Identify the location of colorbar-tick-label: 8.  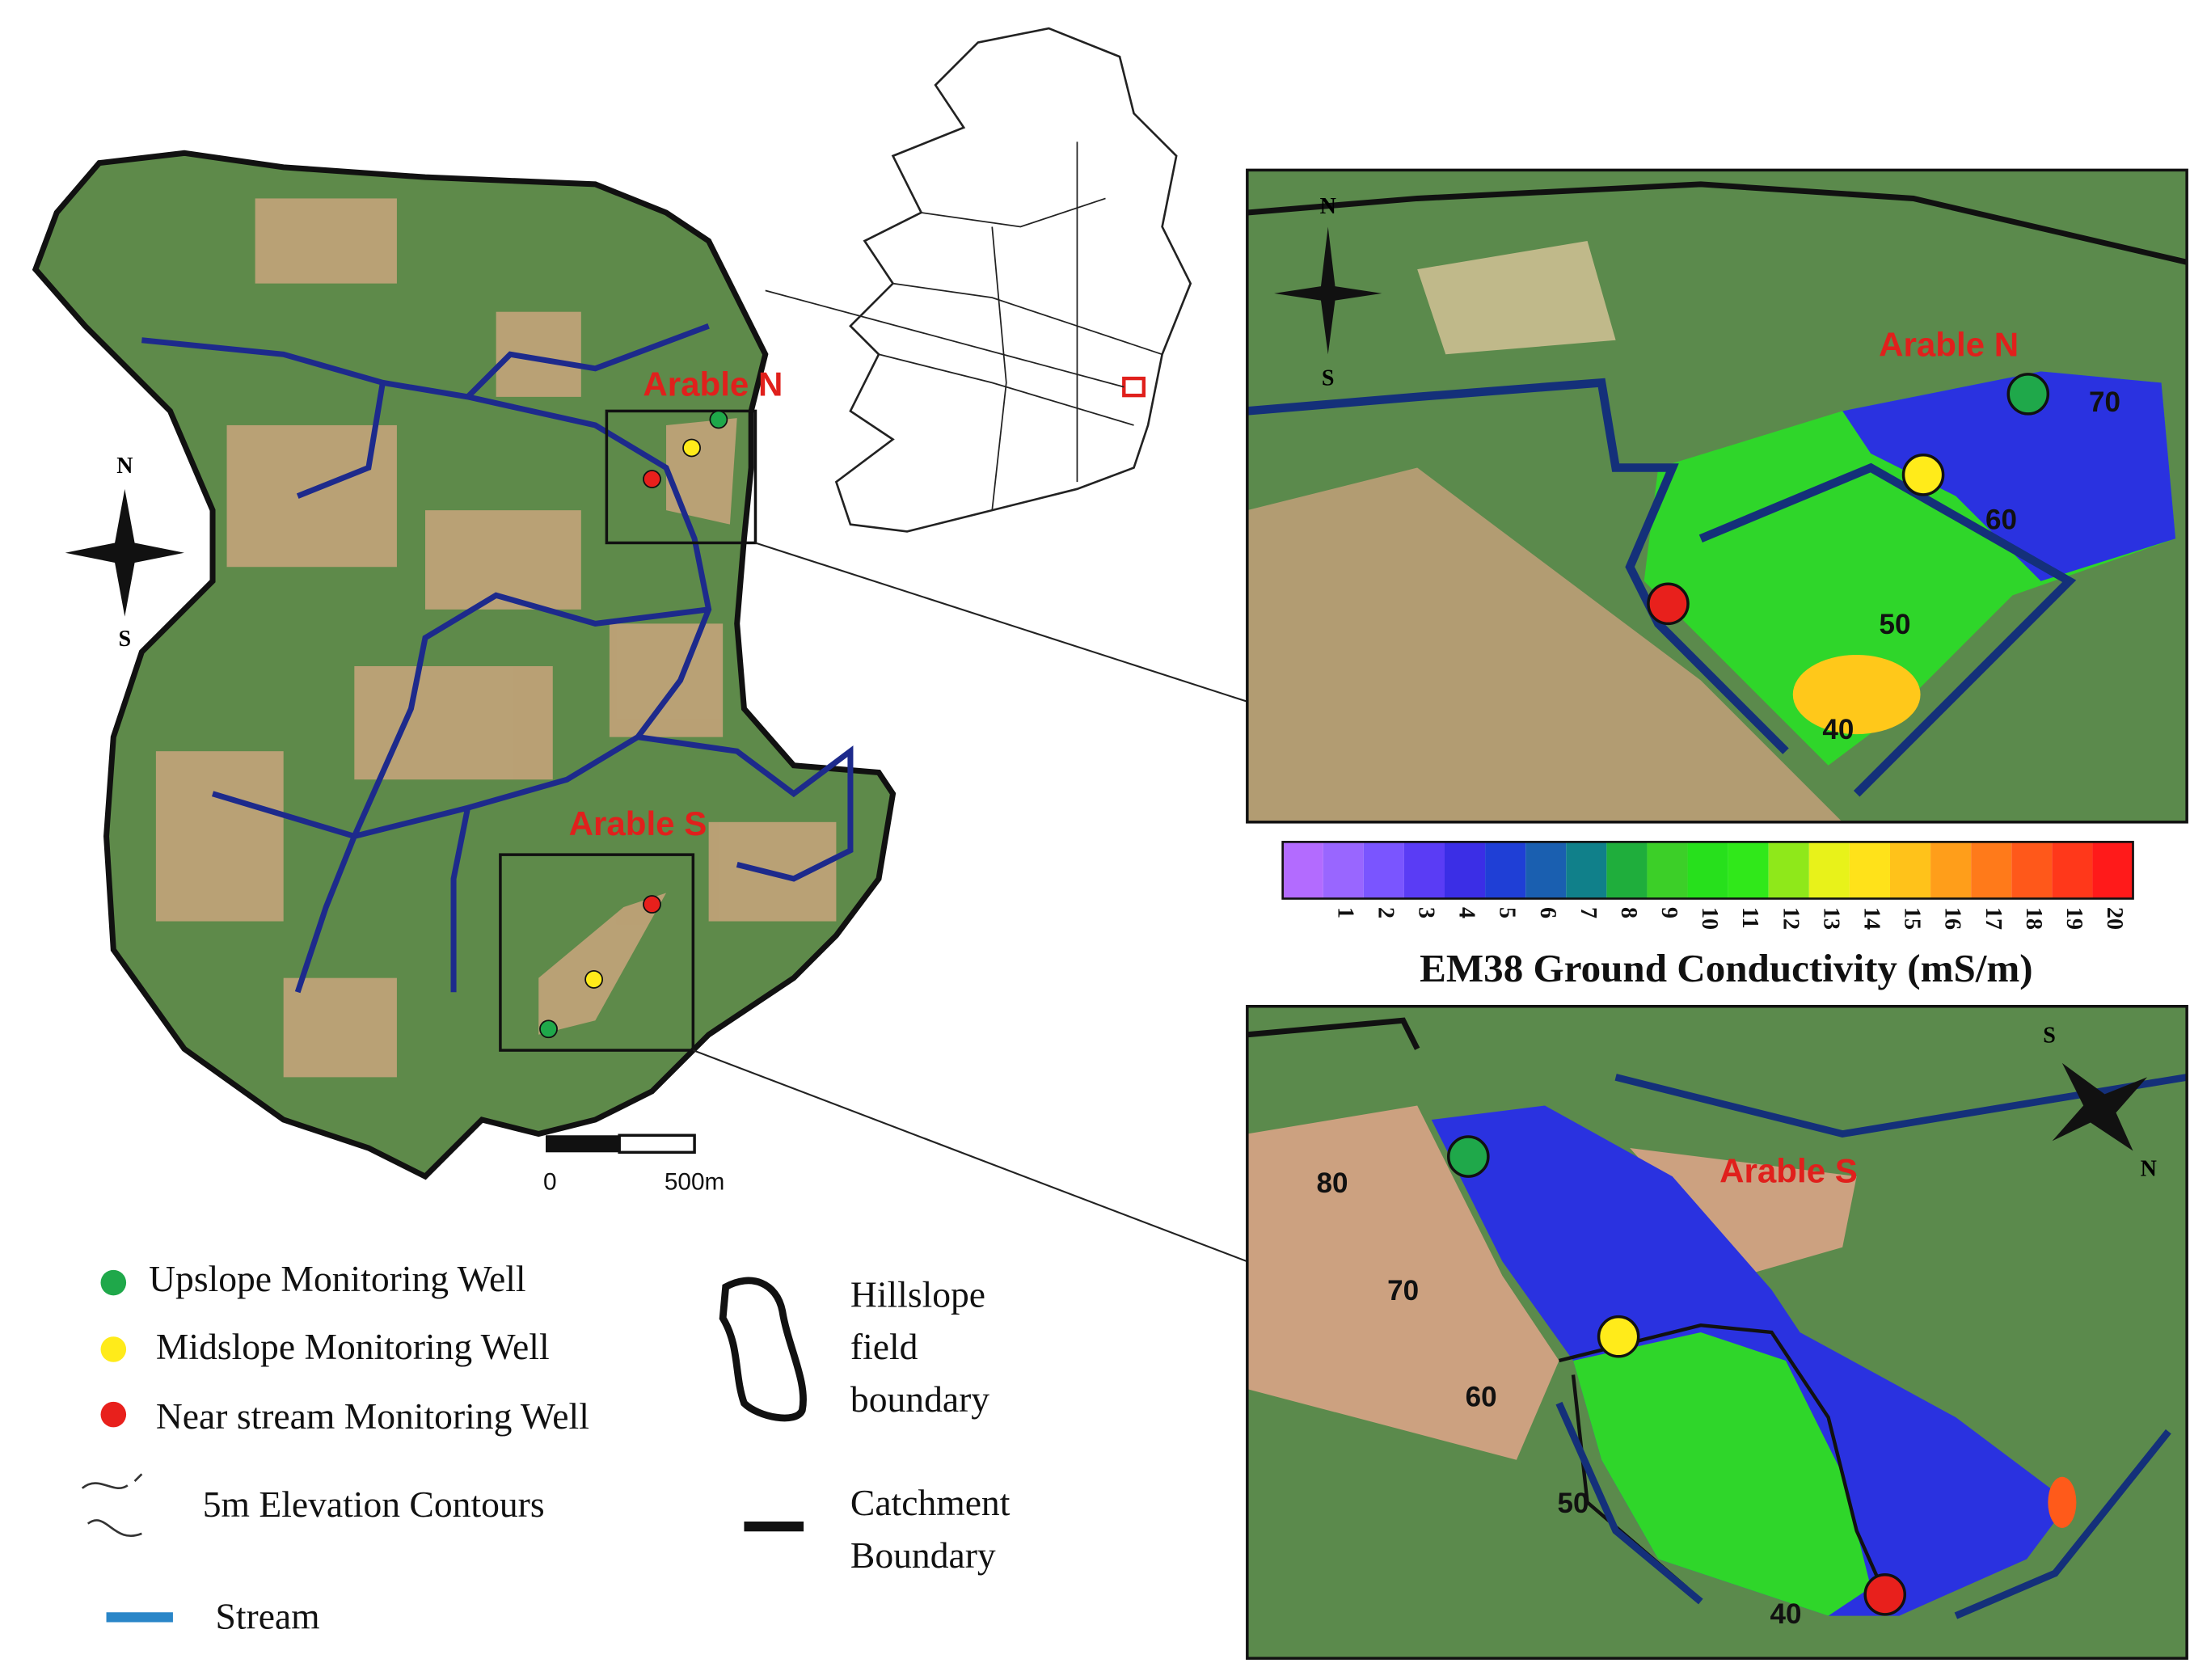
(1628, 912).